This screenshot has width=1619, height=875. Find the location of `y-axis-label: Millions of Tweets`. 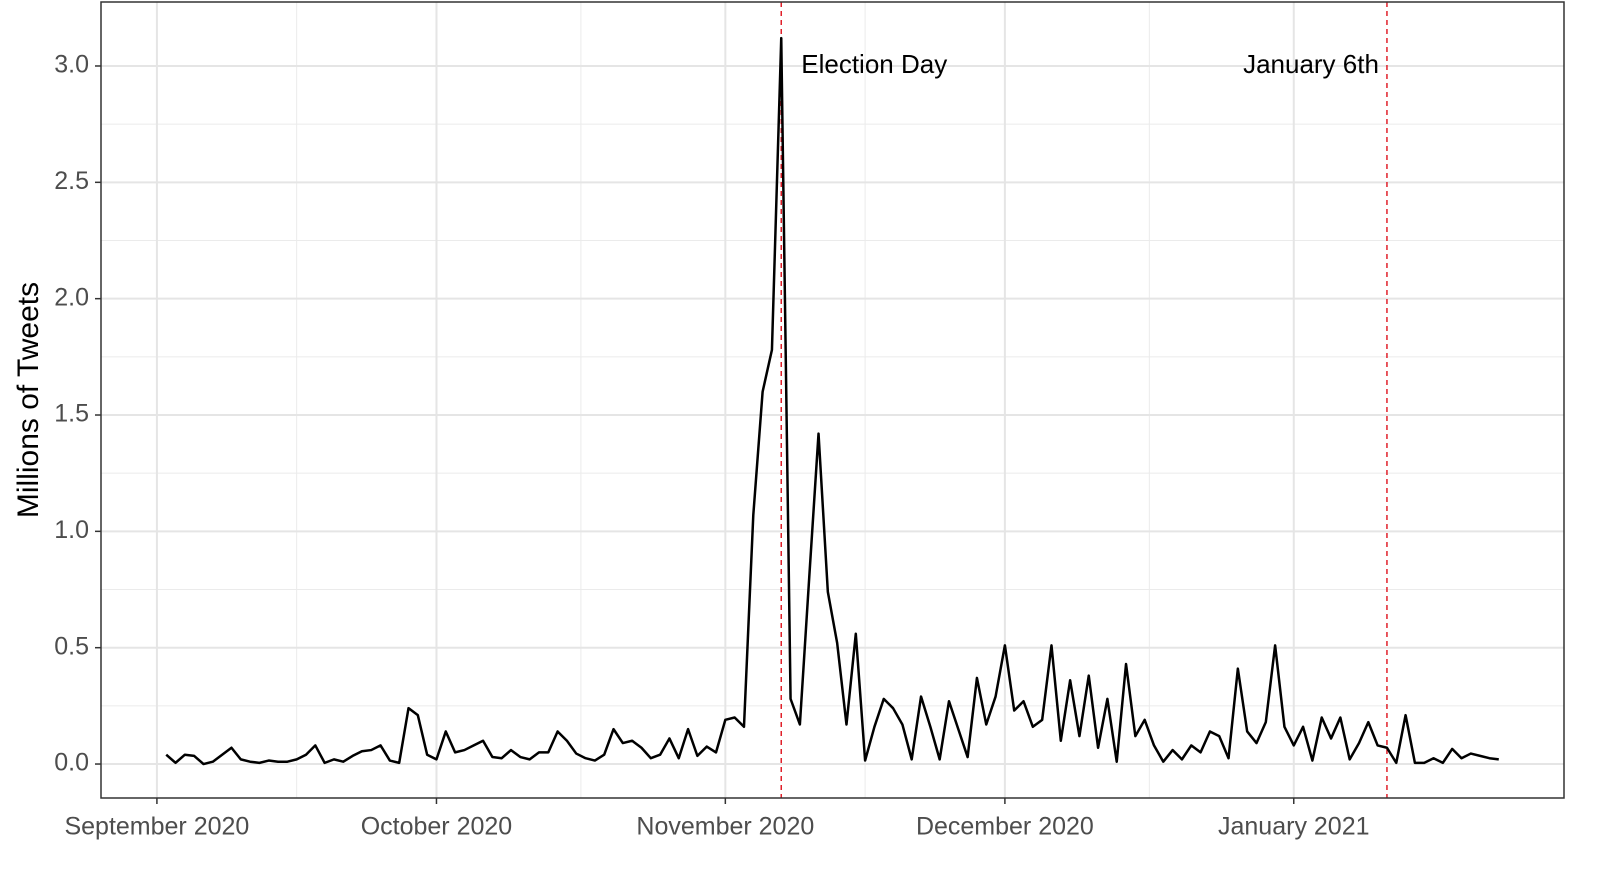

y-axis-label: Millions of Tweets is located at coordinates (28, 400).